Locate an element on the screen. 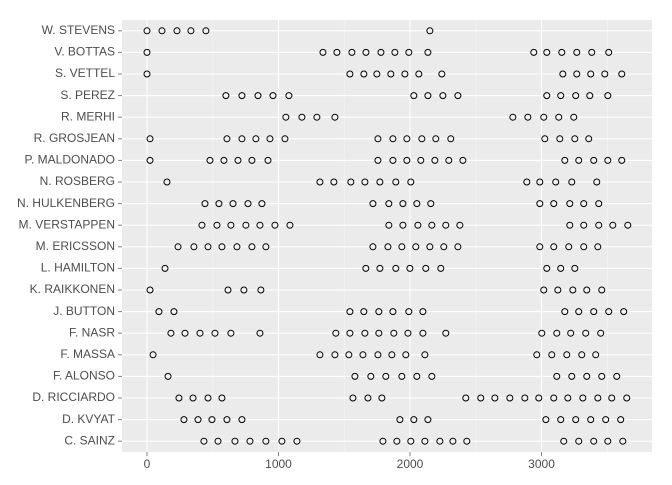  y-tick-label: C. SAINZ is located at coordinates (89, 440).